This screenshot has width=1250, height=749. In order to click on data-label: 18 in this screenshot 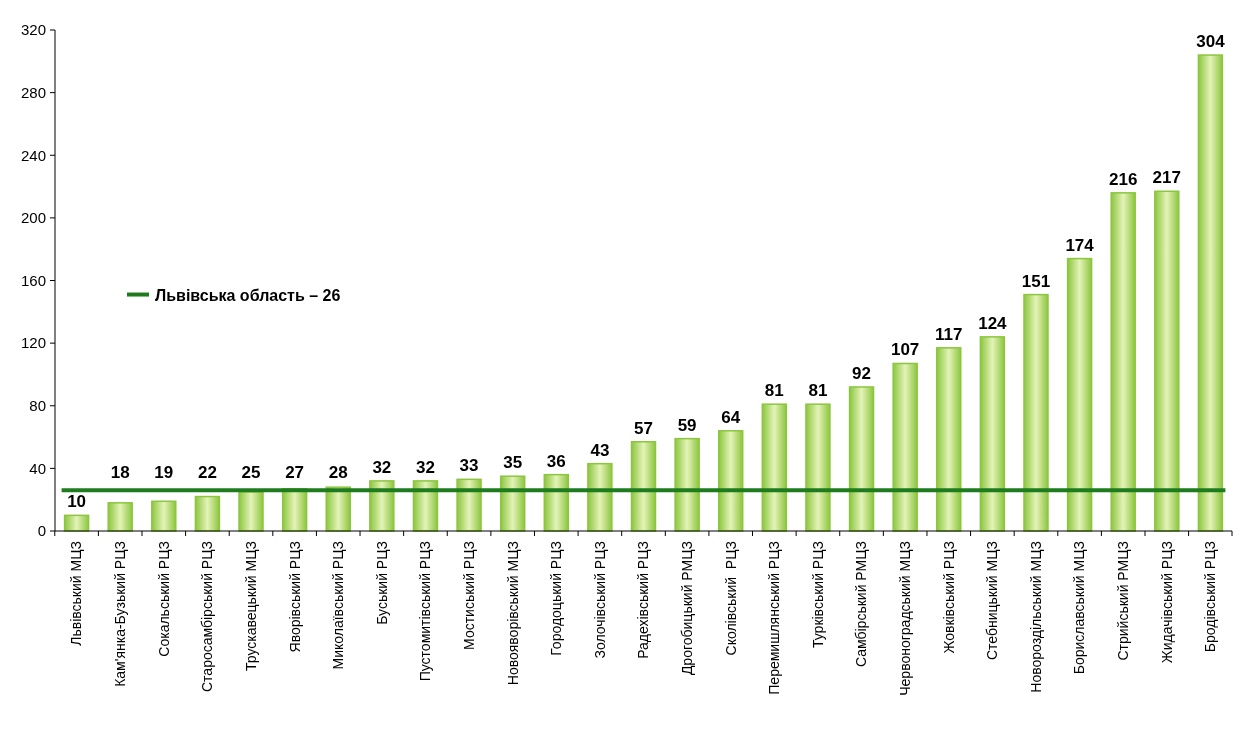, I will do `click(120, 473)`.